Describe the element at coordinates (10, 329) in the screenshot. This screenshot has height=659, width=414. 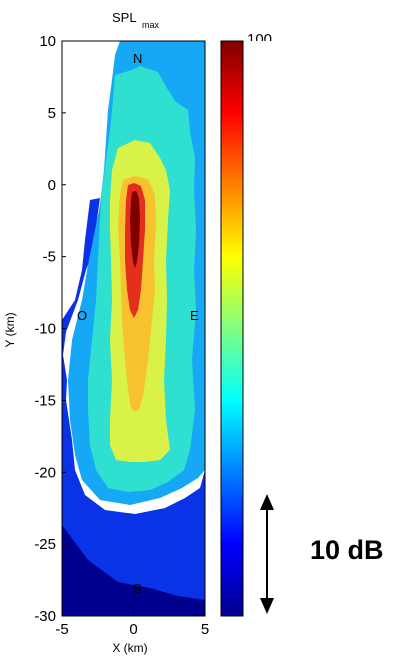
I see `y-axis-label: Y (km)` at that location.